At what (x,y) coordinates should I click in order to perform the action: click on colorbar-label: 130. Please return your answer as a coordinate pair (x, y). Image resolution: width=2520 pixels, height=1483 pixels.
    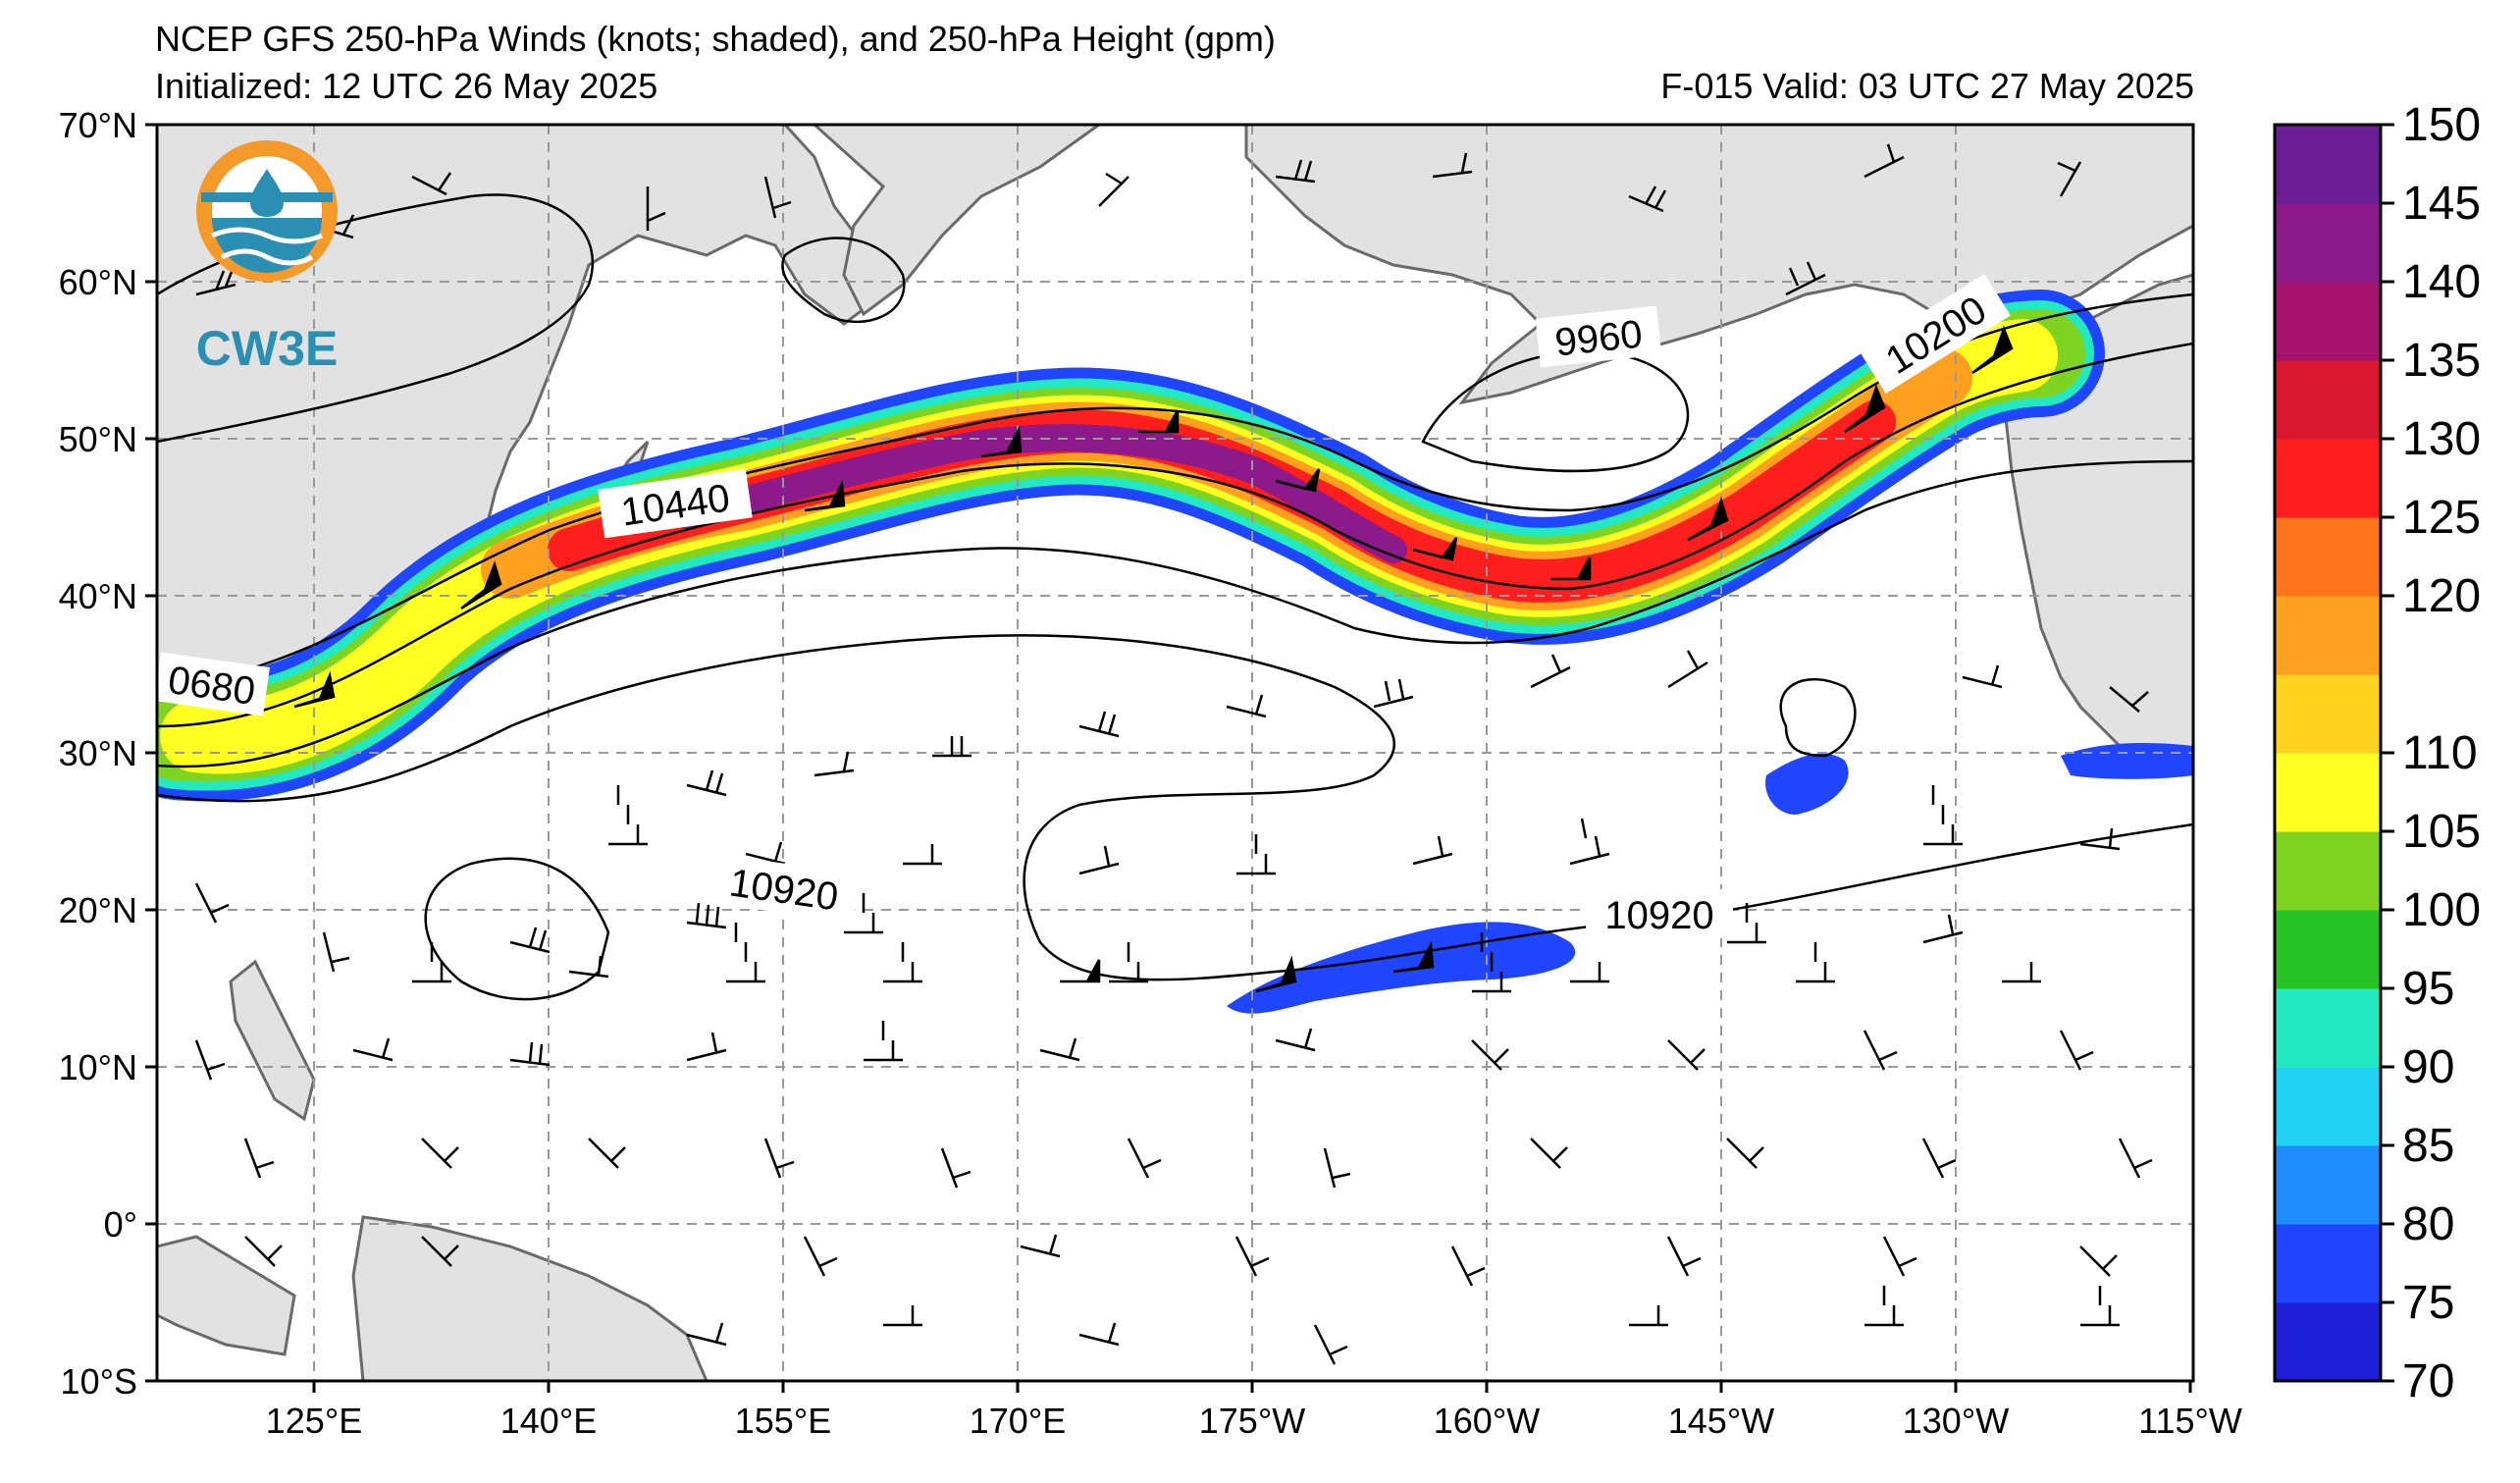
    Looking at the image, I should click on (2441, 439).